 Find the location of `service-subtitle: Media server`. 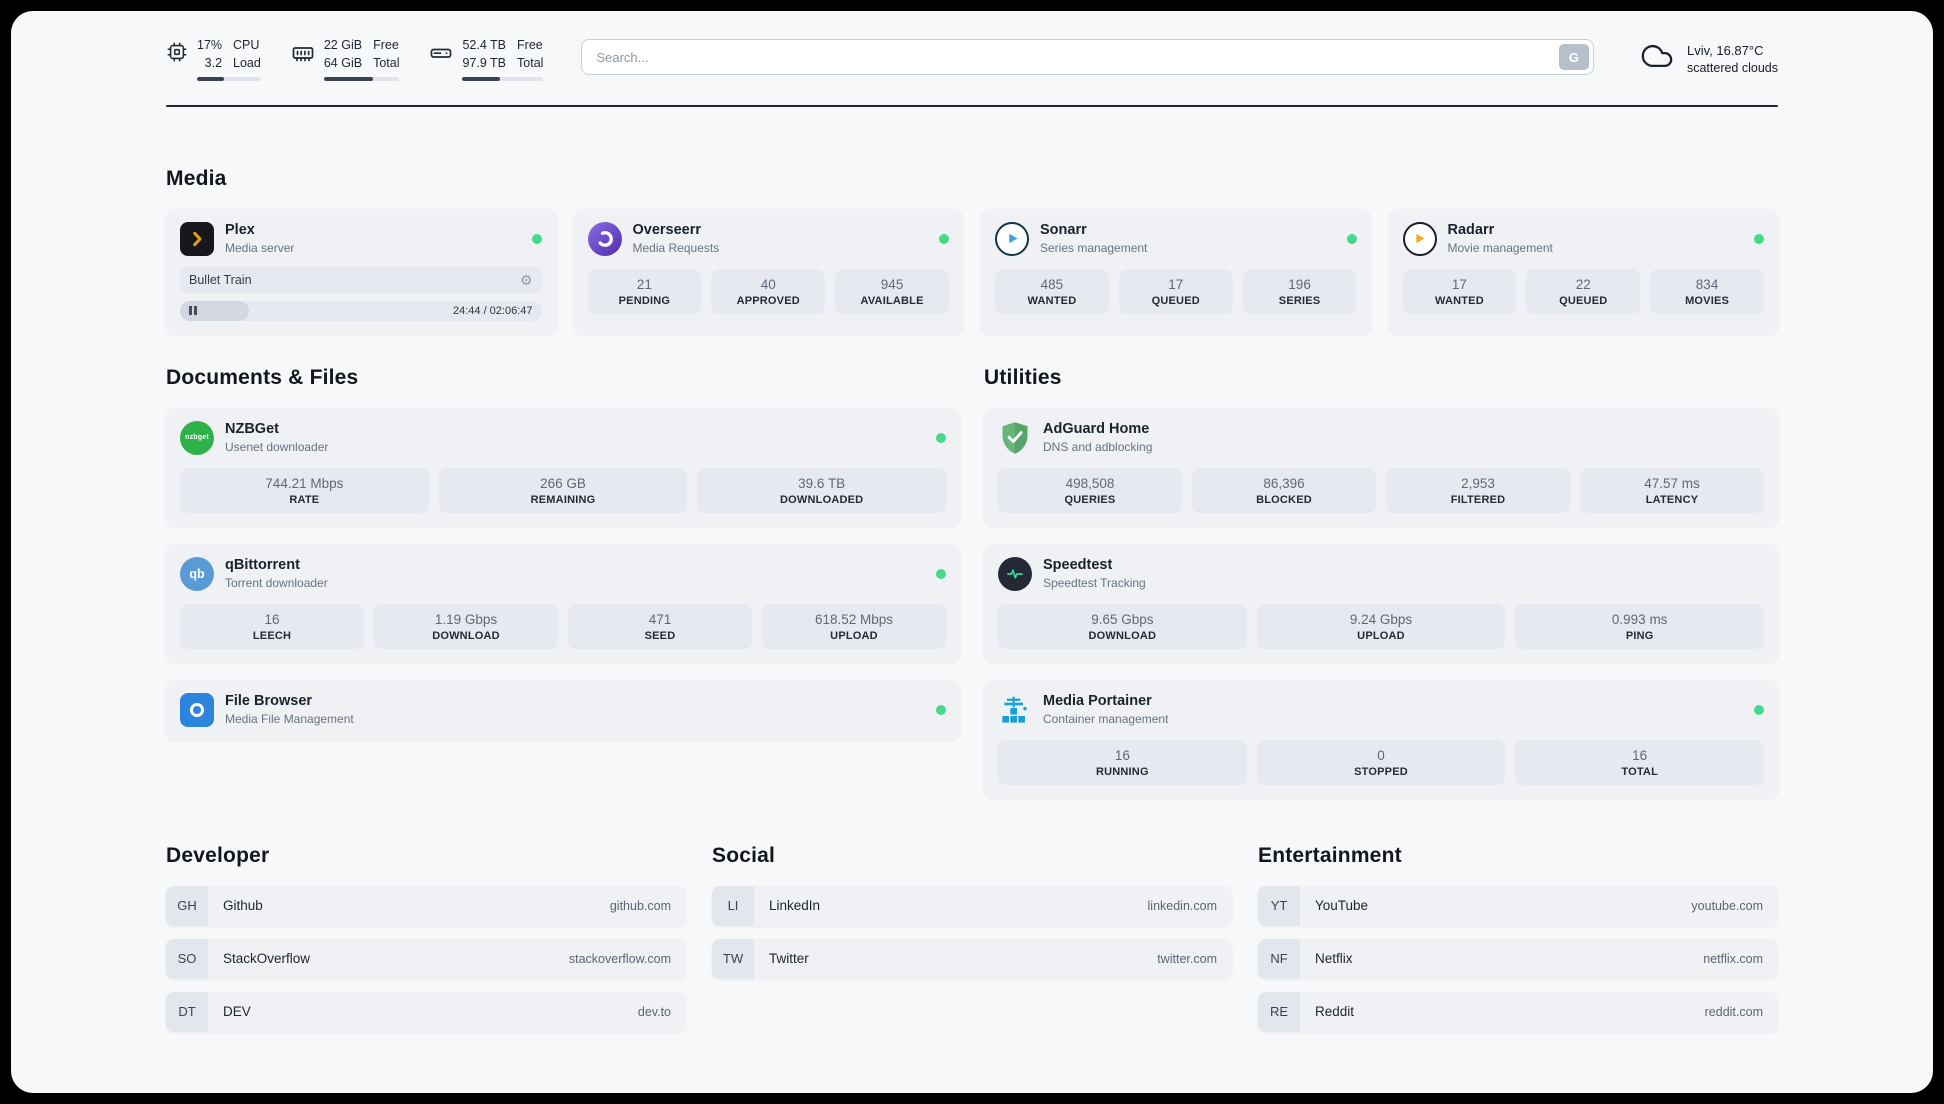

service-subtitle: Media server is located at coordinates (260, 248).